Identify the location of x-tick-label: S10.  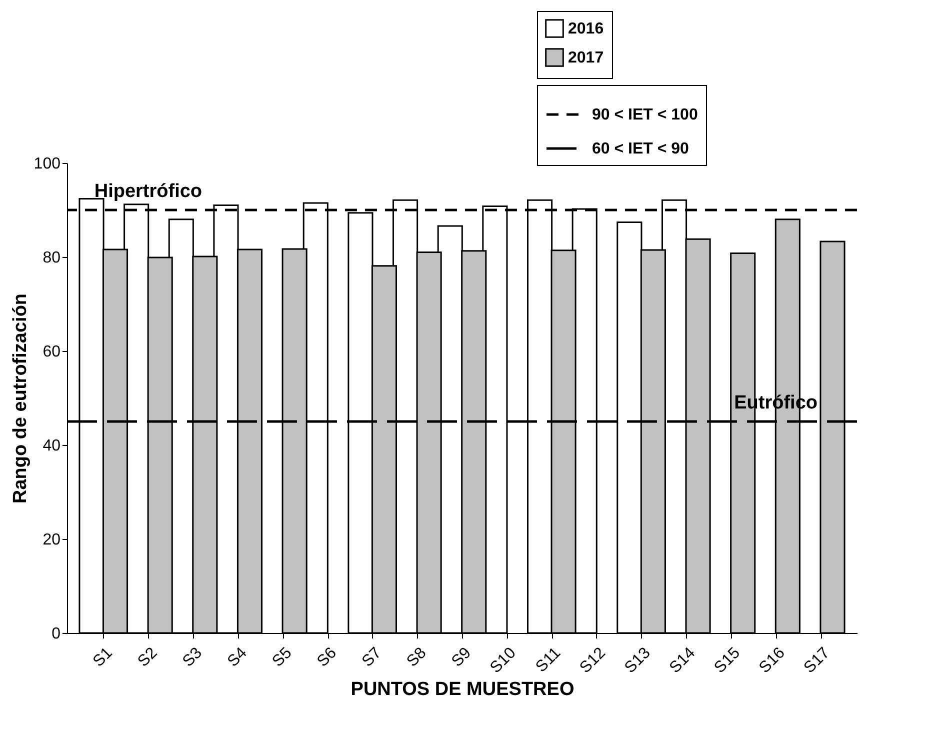
(503, 660).